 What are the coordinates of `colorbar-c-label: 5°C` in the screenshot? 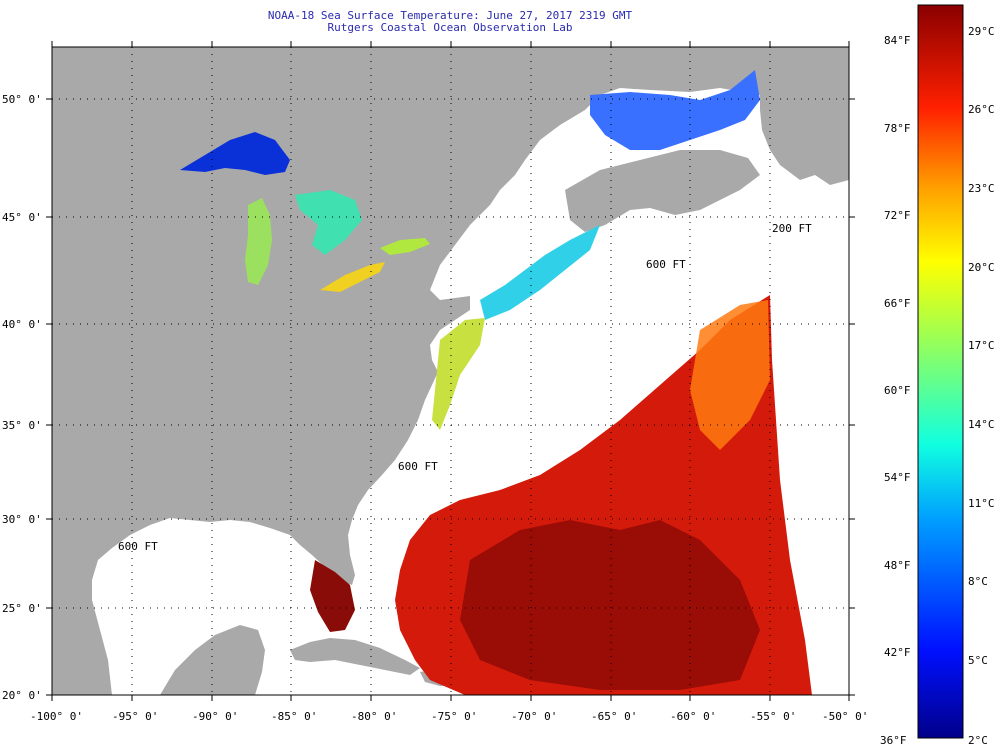 It's located at (978, 660).